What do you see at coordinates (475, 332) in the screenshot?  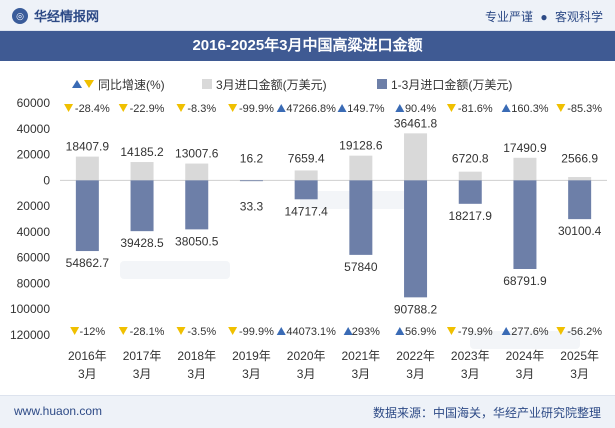 I see `growth-label-bottom-7: -79.9%` at bounding box center [475, 332].